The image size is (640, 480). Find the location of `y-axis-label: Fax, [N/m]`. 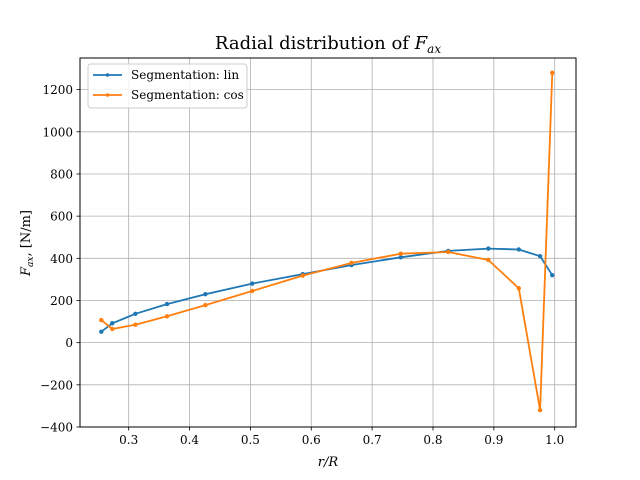

y-axis-label: Fax, [N/m] is located at coordinates (27, 243).